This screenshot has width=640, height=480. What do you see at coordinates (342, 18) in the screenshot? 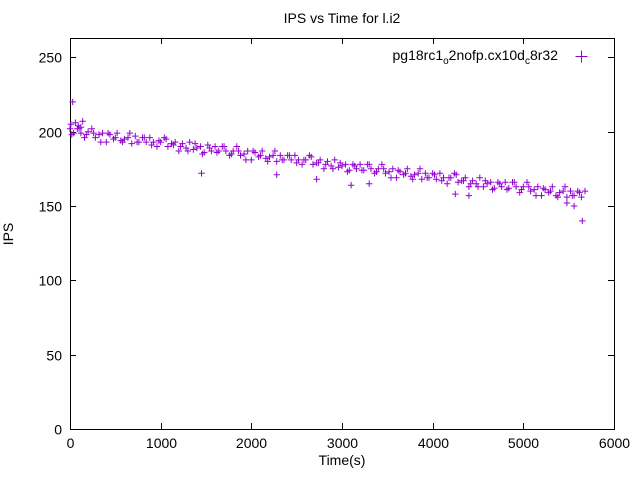
I see `chart-title: IPS vs Time for l.i2` at bounding box center [342, 18].